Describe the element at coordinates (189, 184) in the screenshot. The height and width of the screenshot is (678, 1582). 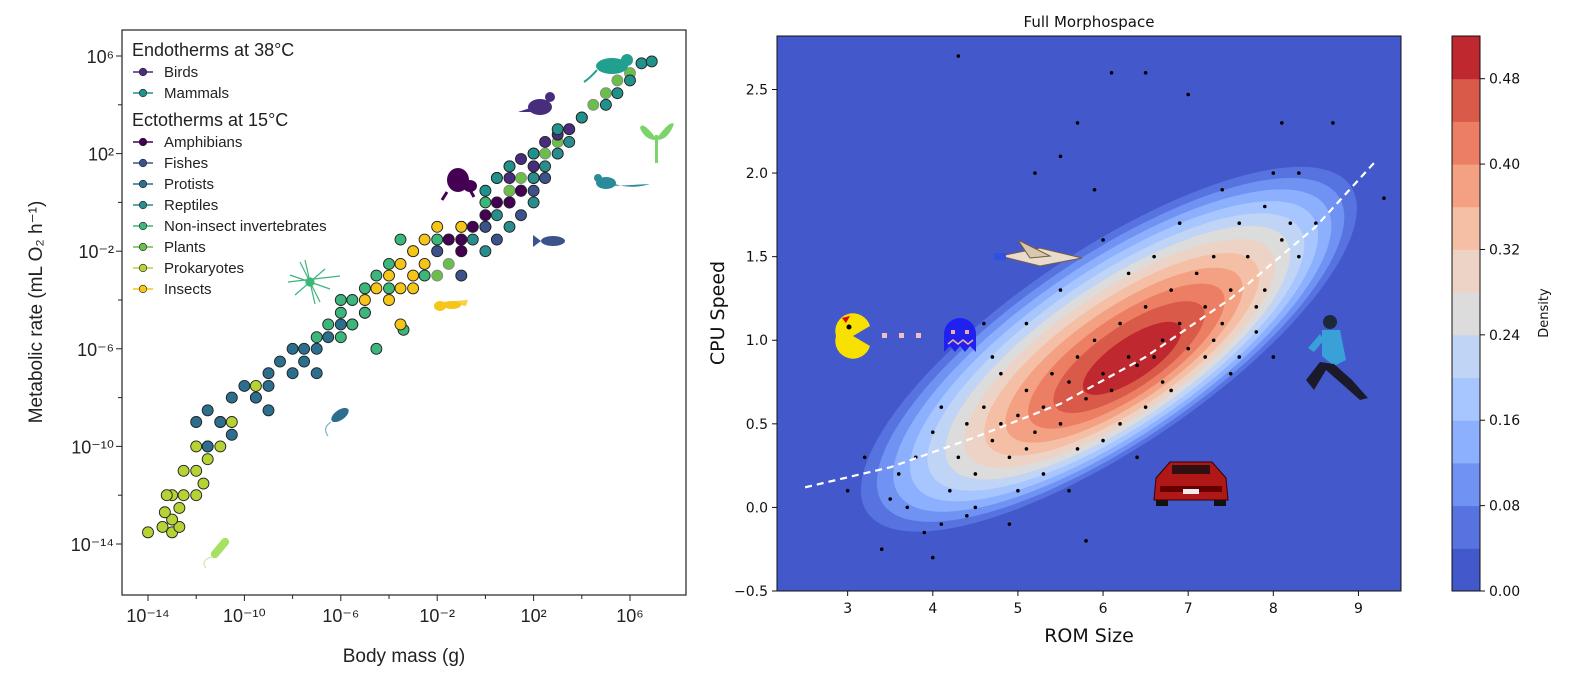
I see `legend-entry: Protists` at that location.